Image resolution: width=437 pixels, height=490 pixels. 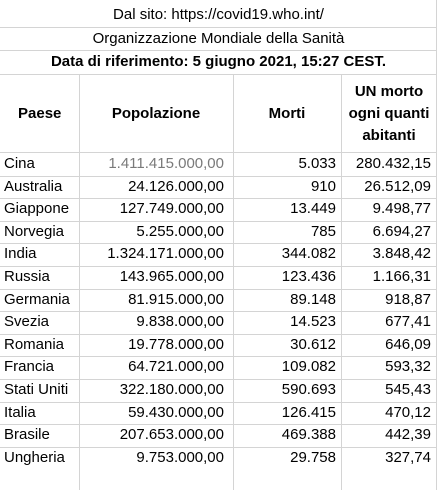 I want to click on cell-deaths: 30.612, so click(x=313, y=344).